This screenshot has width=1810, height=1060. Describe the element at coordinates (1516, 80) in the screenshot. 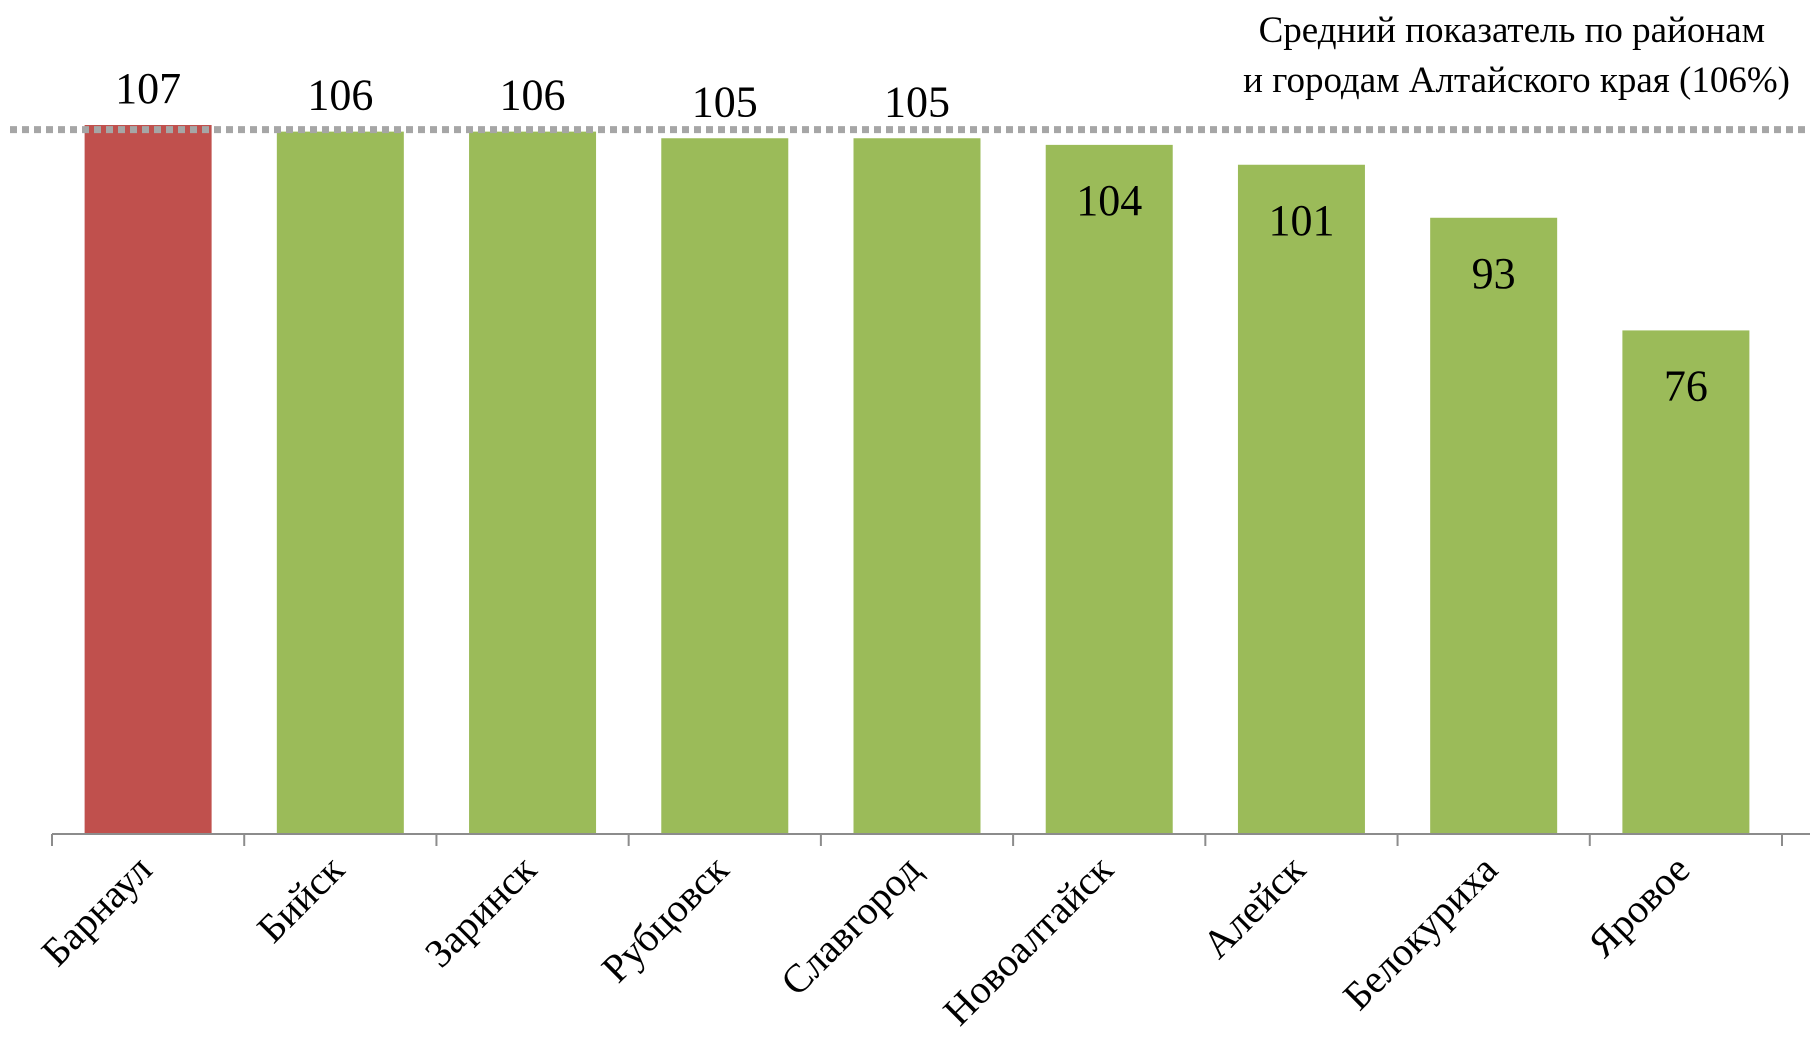

I see `reference-line-label-line-2: и городам Алтайского края (106%)` at that location.